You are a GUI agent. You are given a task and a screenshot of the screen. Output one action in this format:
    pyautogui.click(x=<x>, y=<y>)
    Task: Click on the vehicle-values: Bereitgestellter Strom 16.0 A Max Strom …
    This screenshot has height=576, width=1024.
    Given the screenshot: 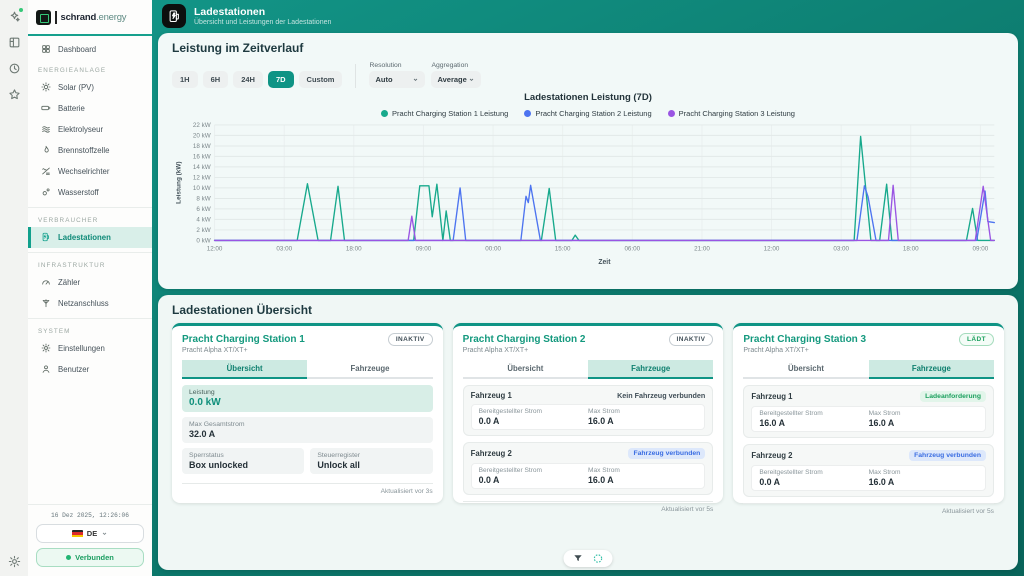 What is the action you would take?
    pyautogui.click(x=868, y=419)
    